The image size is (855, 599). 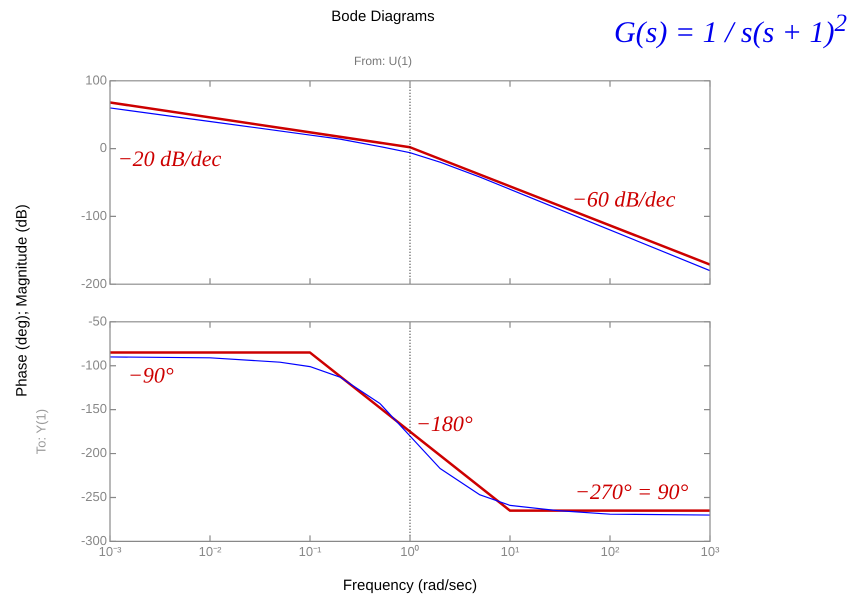 I want to click on annotation: −180°, so click(x=444, y=423).